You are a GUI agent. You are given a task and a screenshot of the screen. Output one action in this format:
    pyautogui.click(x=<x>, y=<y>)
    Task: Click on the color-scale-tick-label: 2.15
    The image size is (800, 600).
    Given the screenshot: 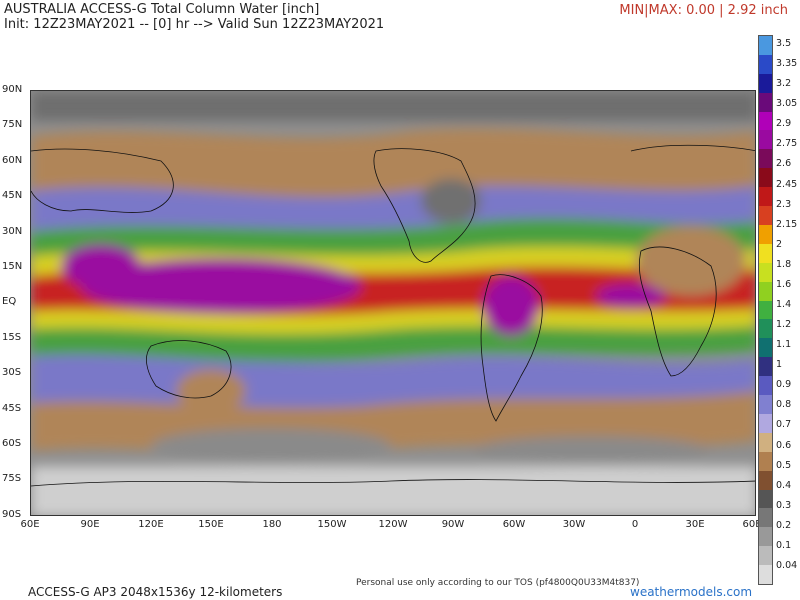 What is the action you would take?
    pyautogui.click(x=787, y=224)
    